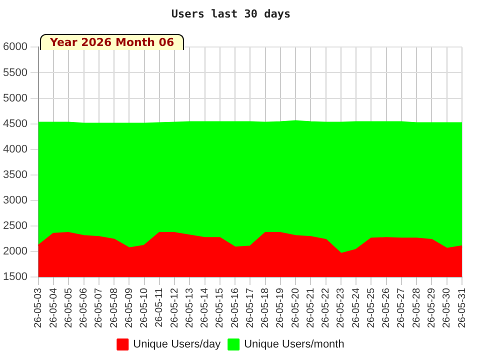 The width and height of the screenshot is (480, 360). I want to click on x-tick-label: 26-05-04, so click(54, 308).